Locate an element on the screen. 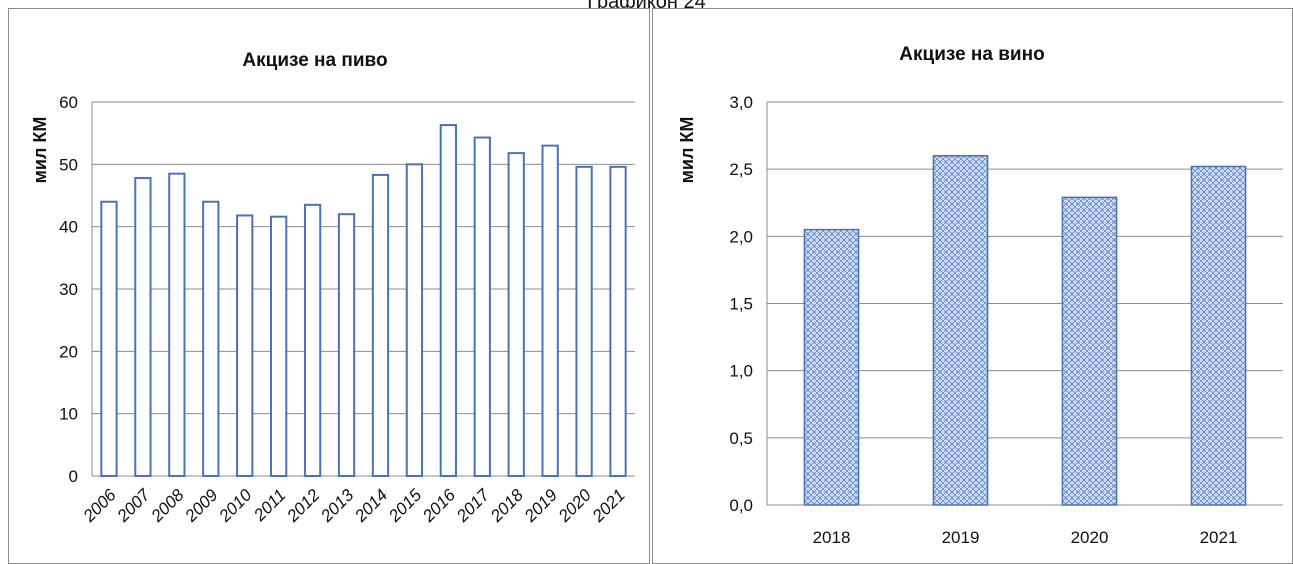 The height and width of the screenshot is (564, 1293). y-tick-label: 3,0 is located at coordinates (741, 102).